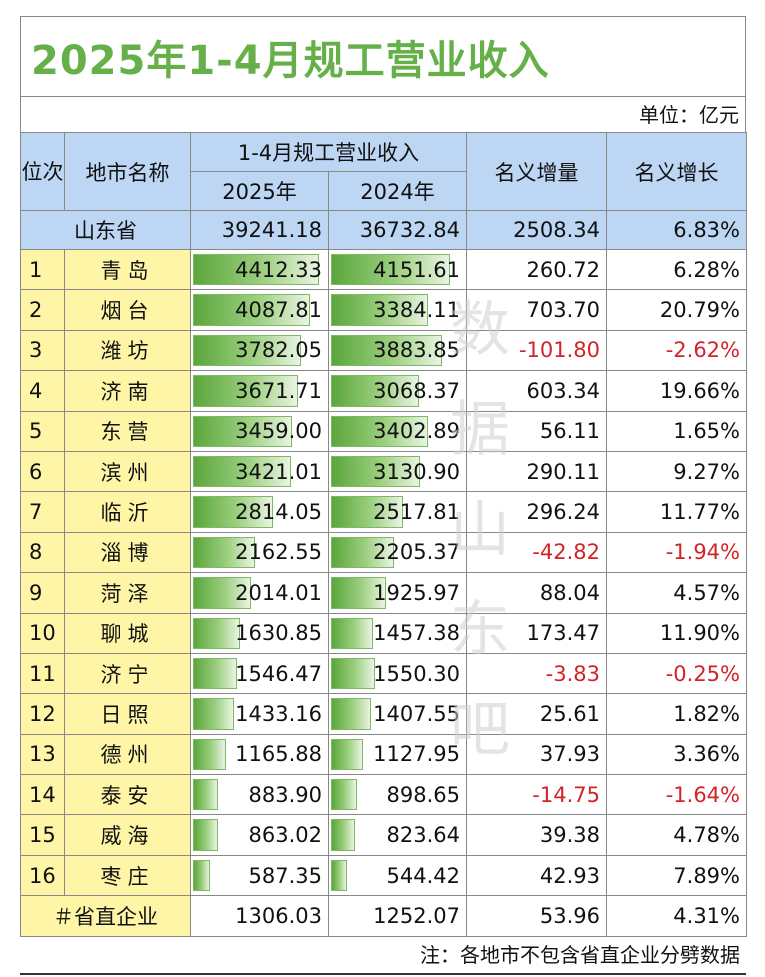  Describe the element at coordinates (42, 350) in the screenshot. I see `row-rank: 3` at that location.